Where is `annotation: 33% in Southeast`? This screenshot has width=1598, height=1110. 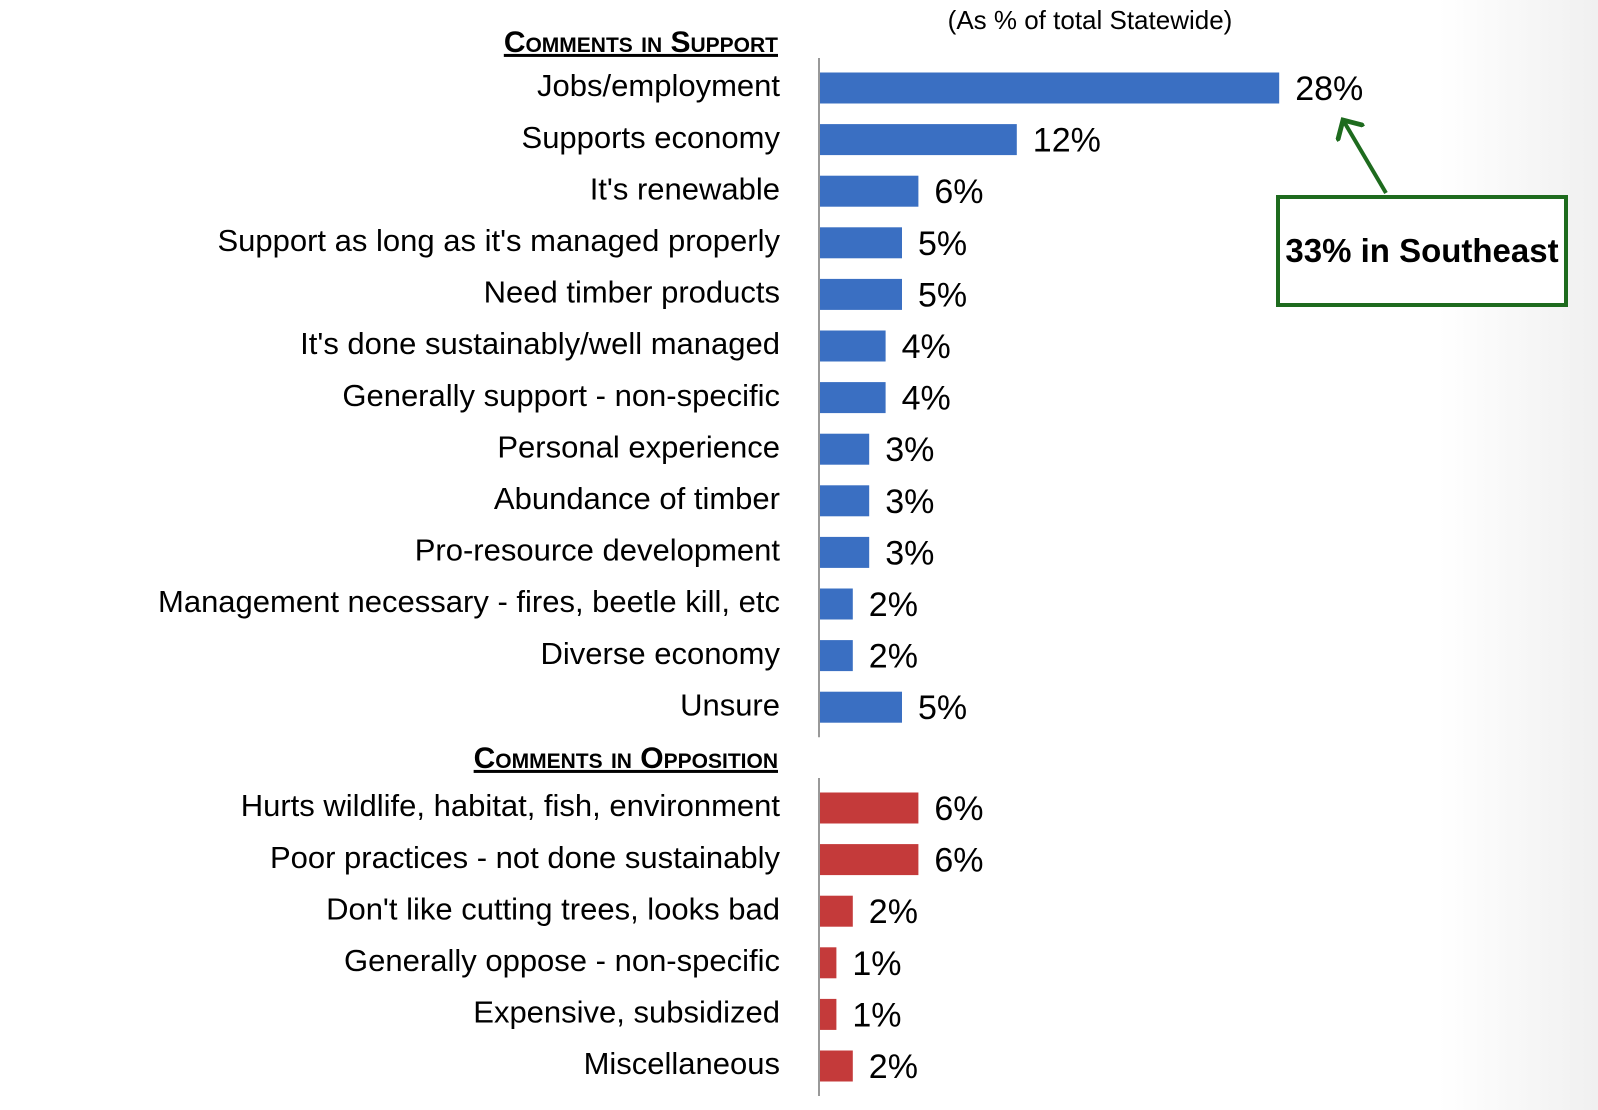
annotation: 33% in Southeast is located at coordinates (1422, 251).